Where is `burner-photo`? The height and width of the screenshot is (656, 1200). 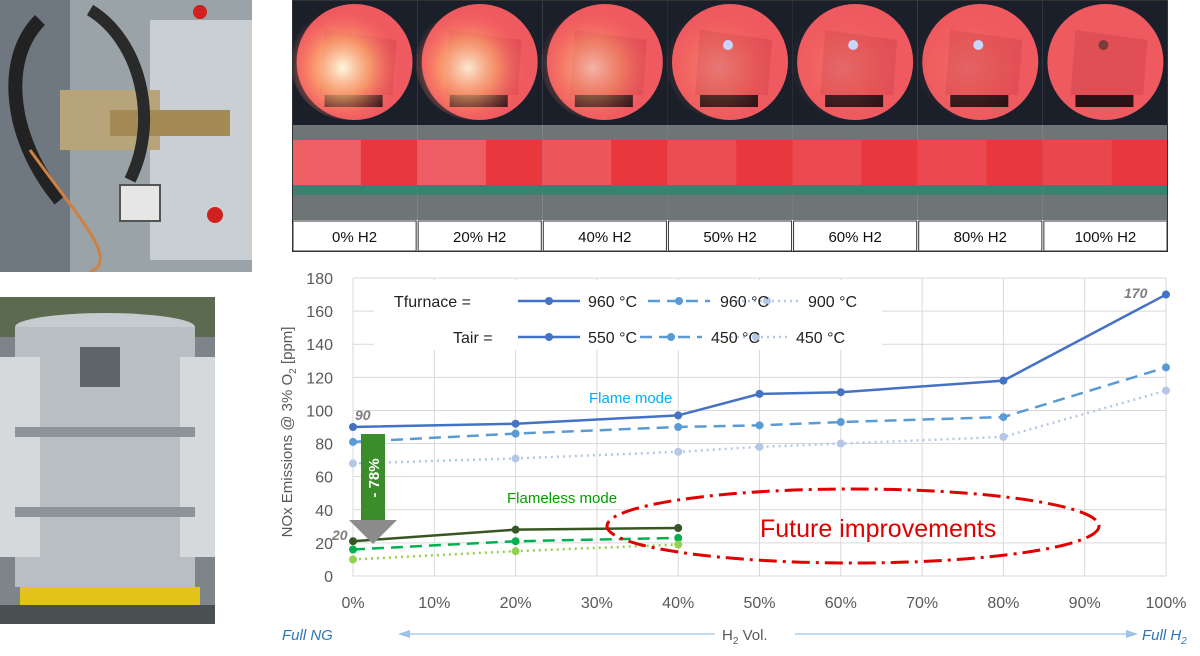 burner-photo is located at coordinates (126, 136).